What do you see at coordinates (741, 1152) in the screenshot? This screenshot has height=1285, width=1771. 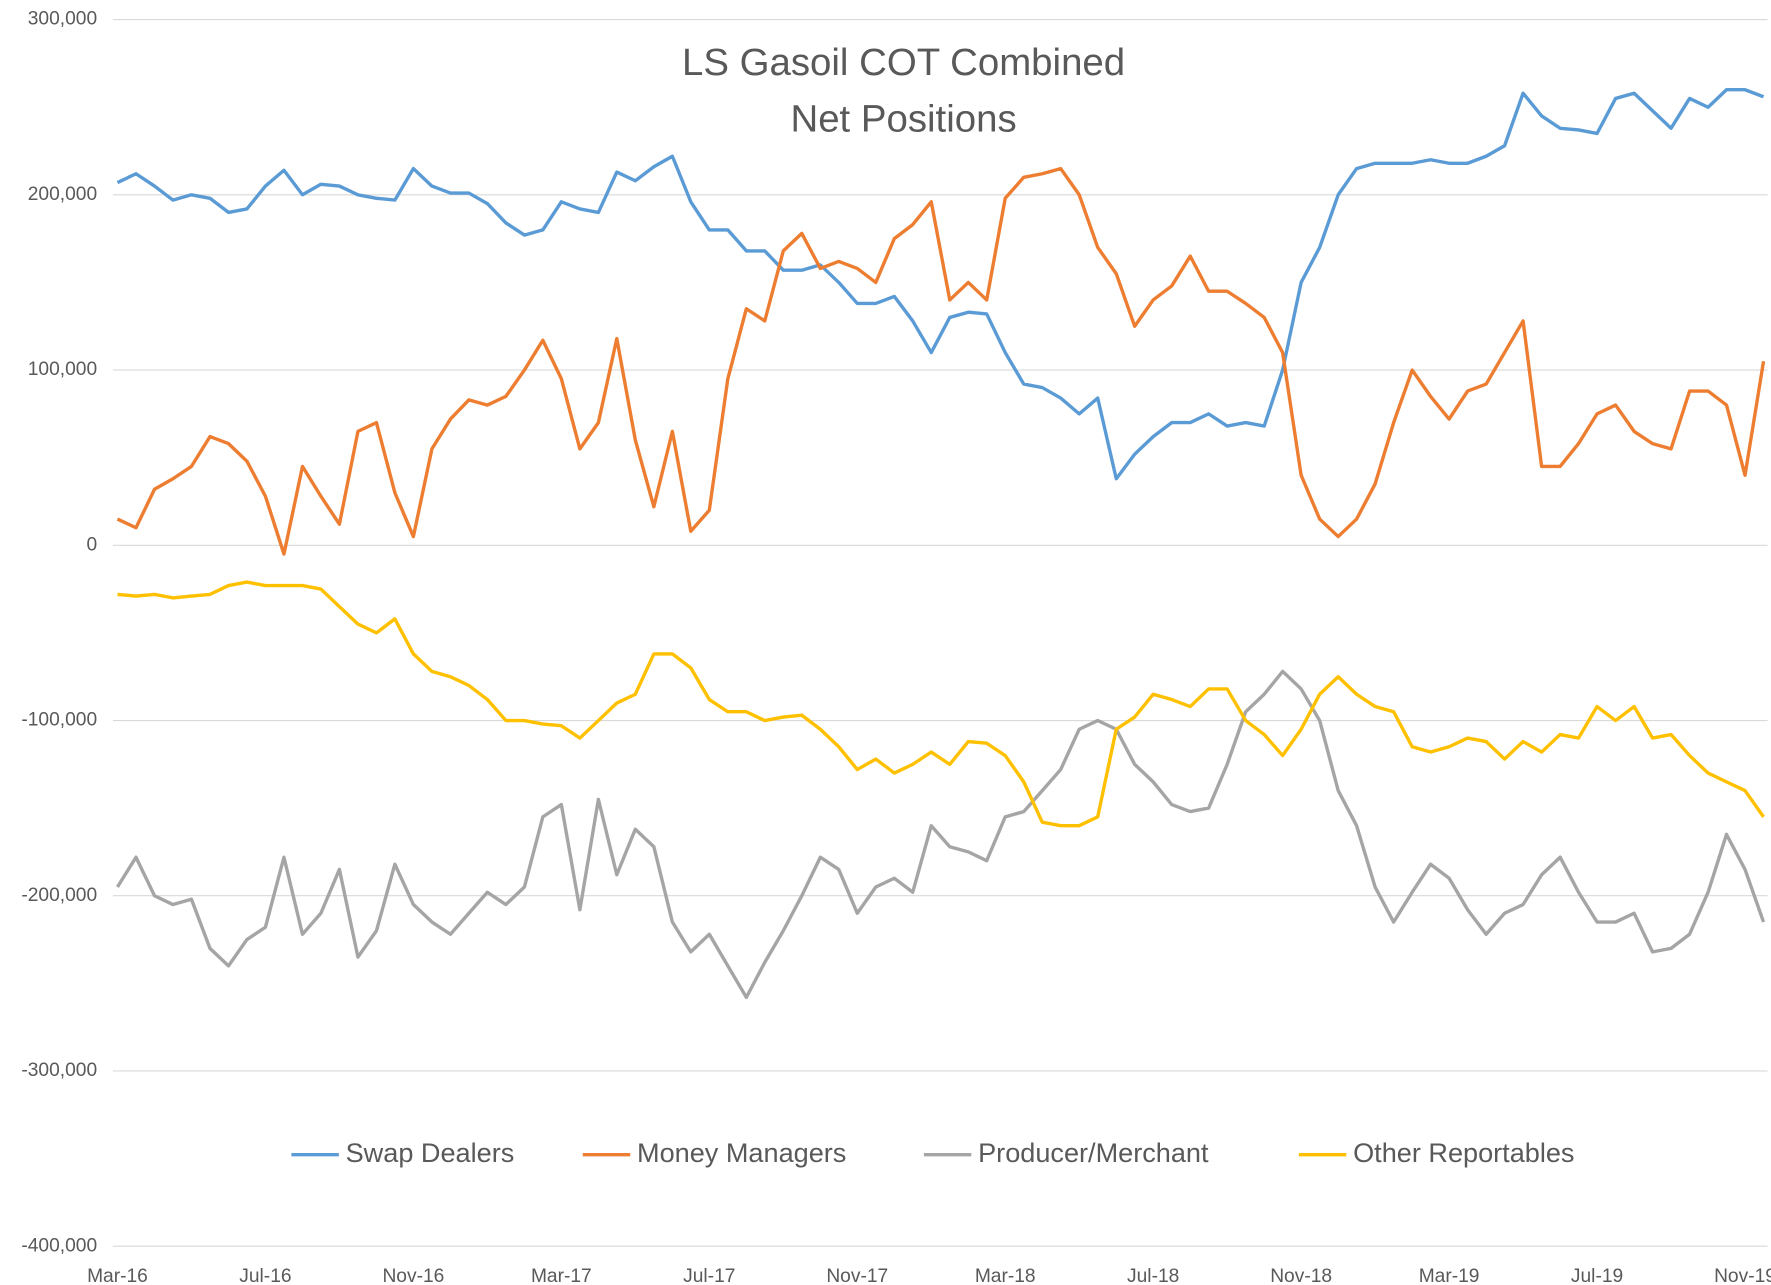 I see `legend-label: Money Managers` at bounding box center [741, 1152].